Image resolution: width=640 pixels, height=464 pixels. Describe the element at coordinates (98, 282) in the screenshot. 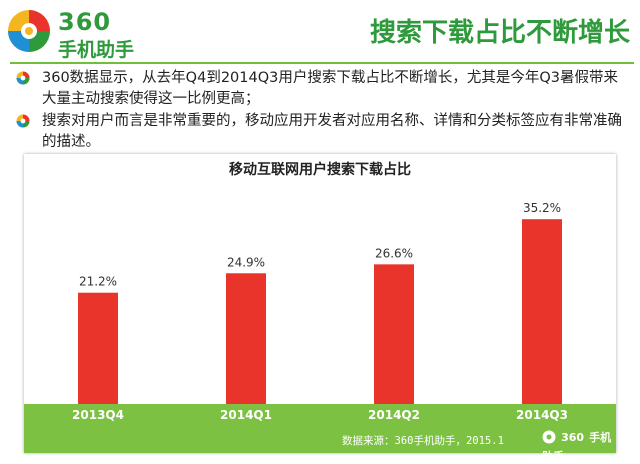

I see `value-label-2013Q4: 21.2%` at that location.